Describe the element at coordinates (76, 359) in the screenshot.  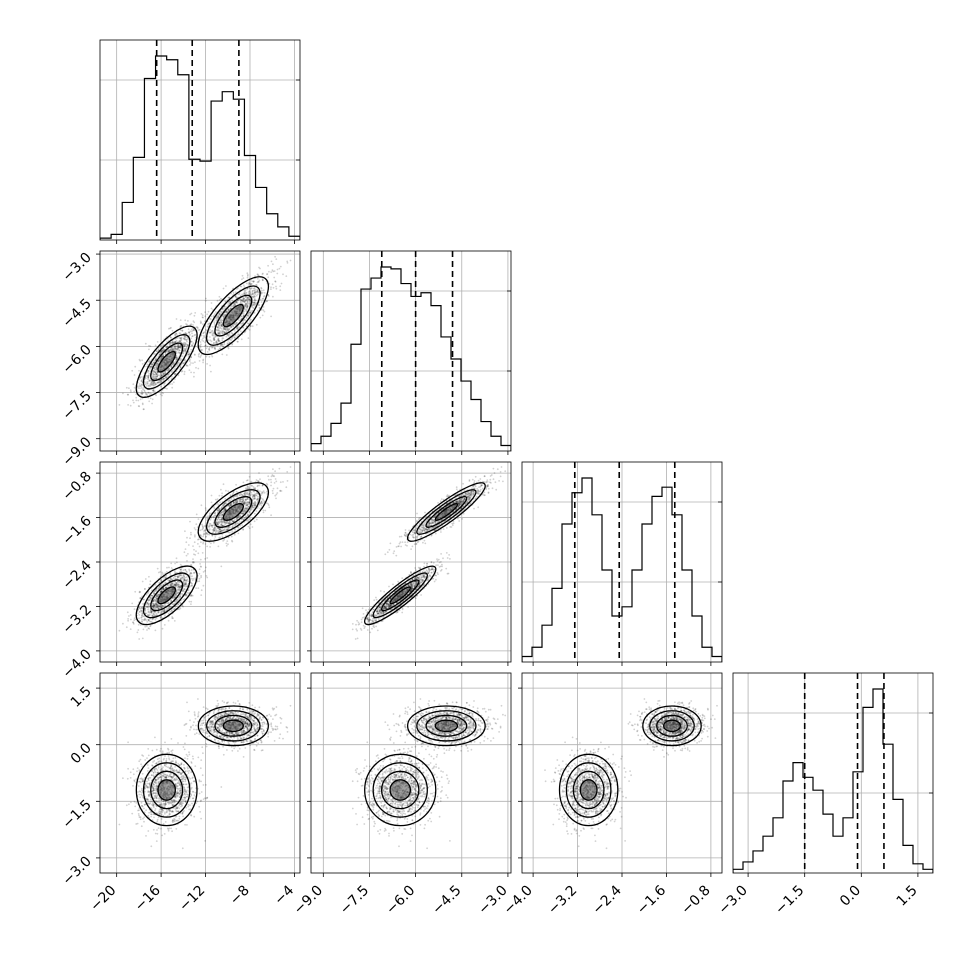
I see `y-tick-label: −6.0` at that location.